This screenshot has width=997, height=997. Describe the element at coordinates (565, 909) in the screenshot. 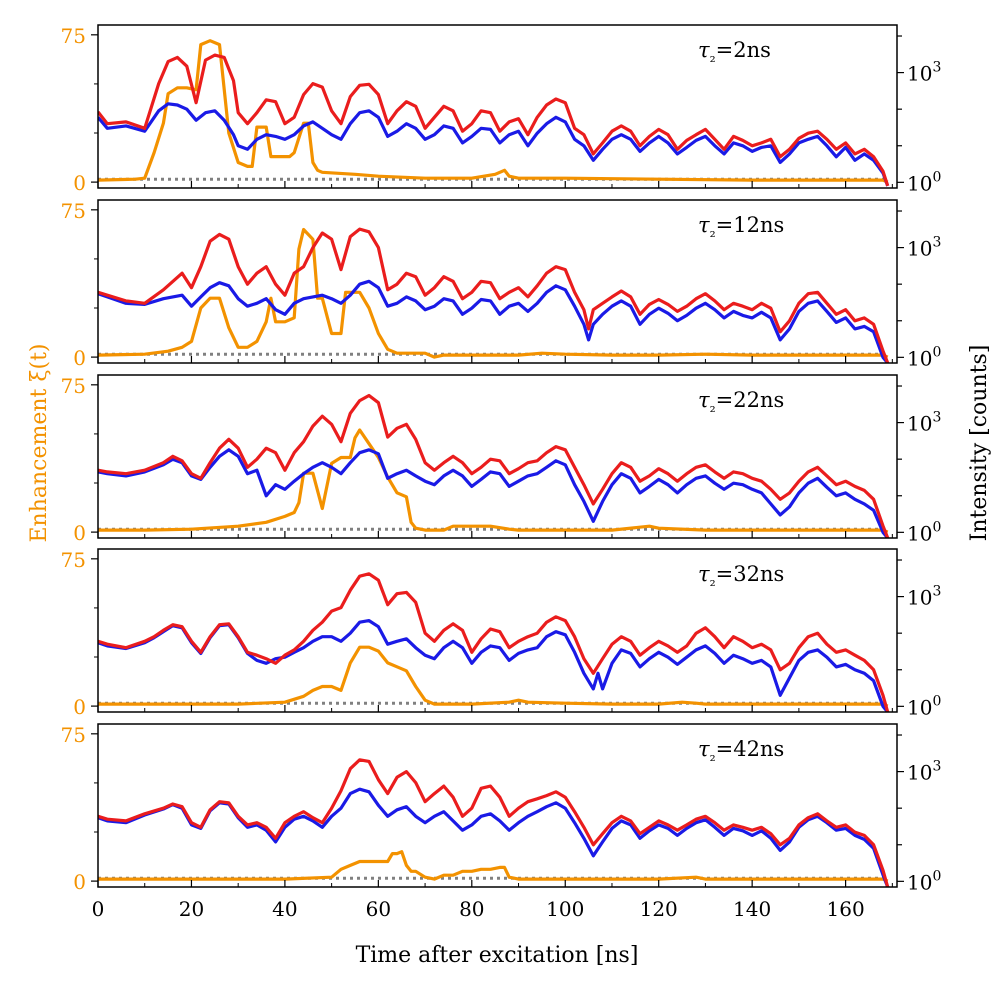

I see `x-tick-label: 100` at that location.